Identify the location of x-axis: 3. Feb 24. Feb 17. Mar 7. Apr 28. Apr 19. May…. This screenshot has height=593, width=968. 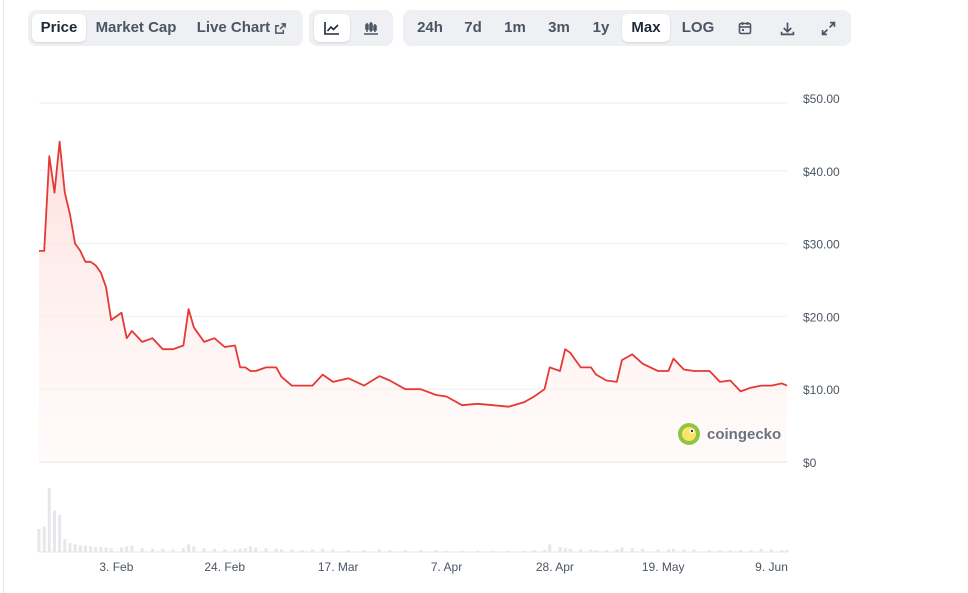
(443, 567).